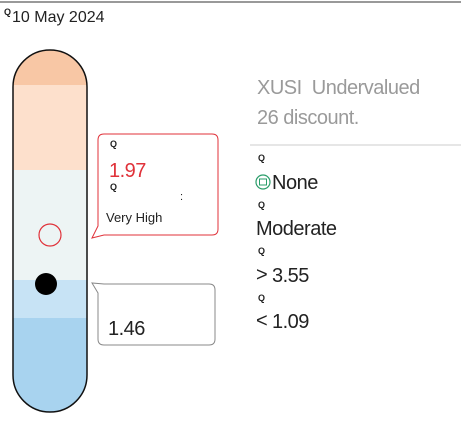 Image resolution: width=461 pixels, height=422 pixels. I want to click on high-label: Very High, so click(134, 217).